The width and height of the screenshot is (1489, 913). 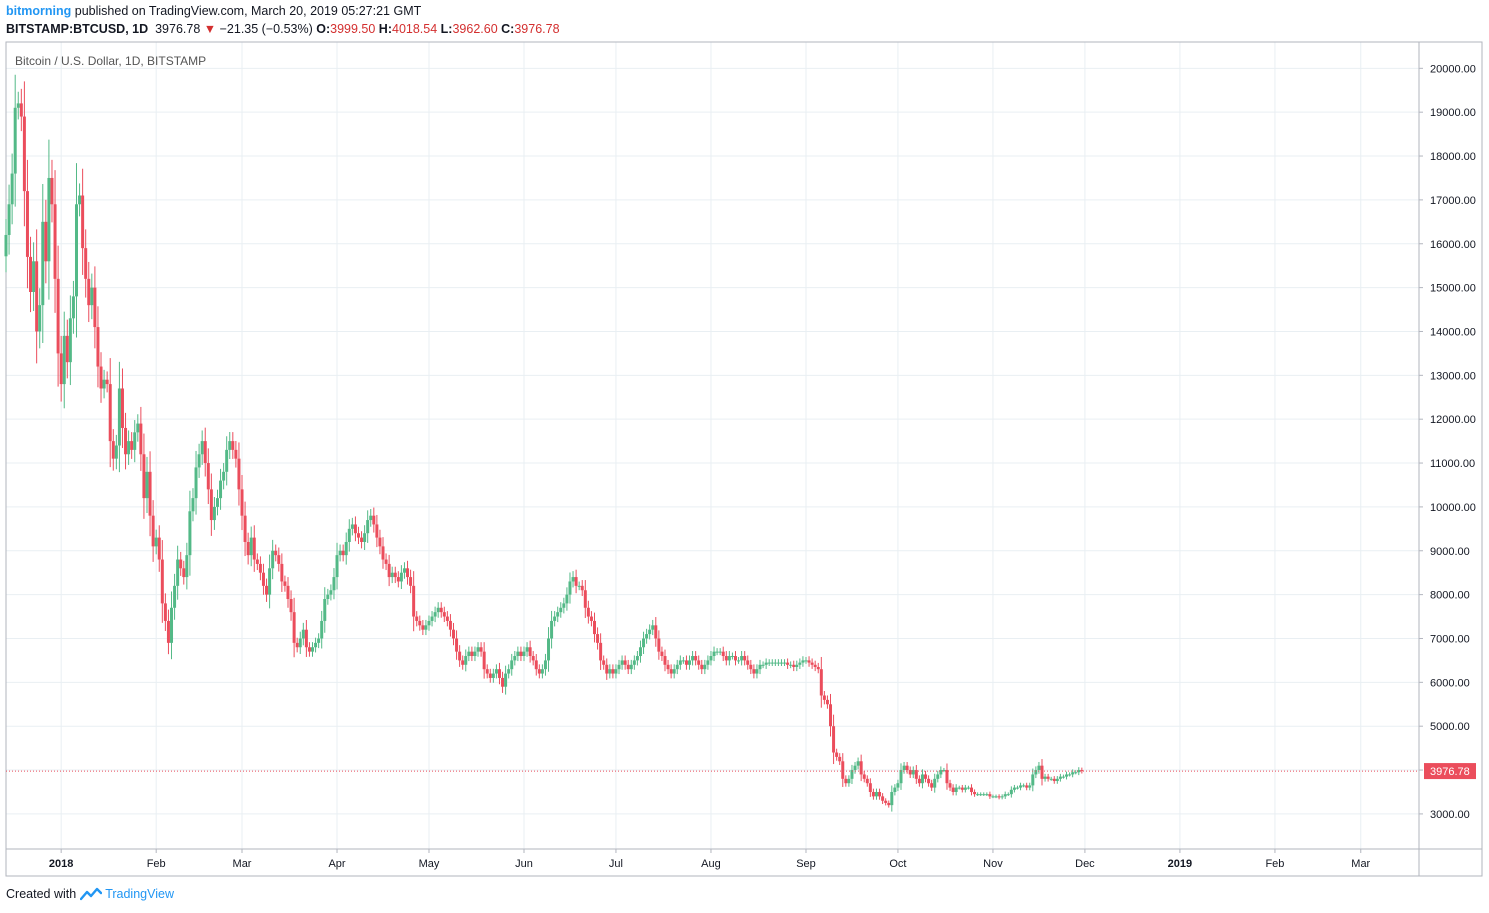 What do you see at coordinates (139, 894) in the screenshot?
I see `tradingview-link: TradingView` at bounding box center [139, 894].